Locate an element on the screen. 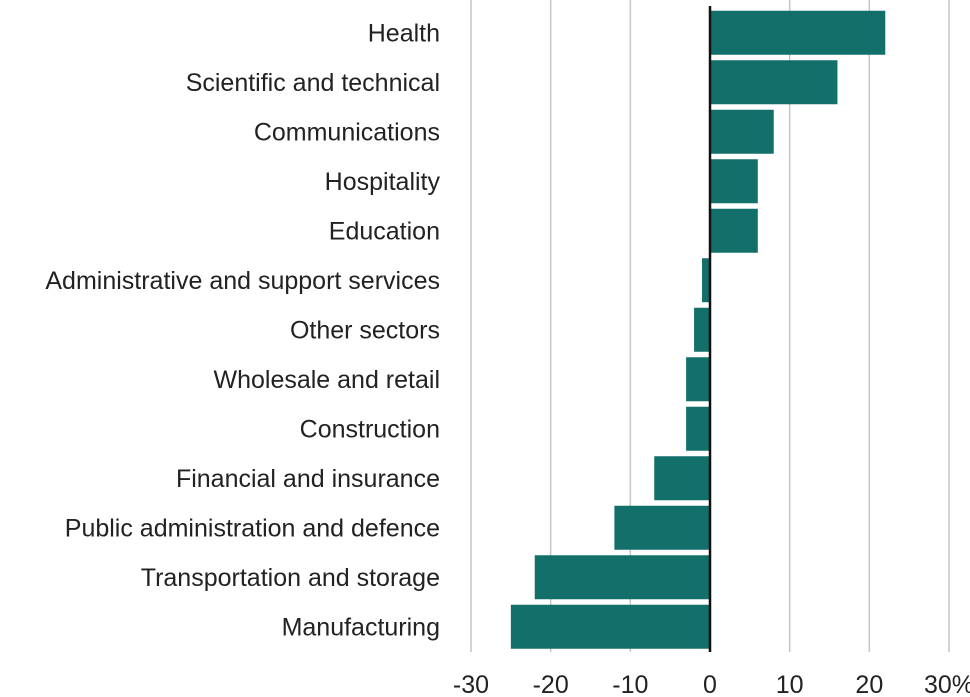 The height and width of the screenshot is (697, 970). category-label: Scientific and technical is located at coordinates (313, 83).